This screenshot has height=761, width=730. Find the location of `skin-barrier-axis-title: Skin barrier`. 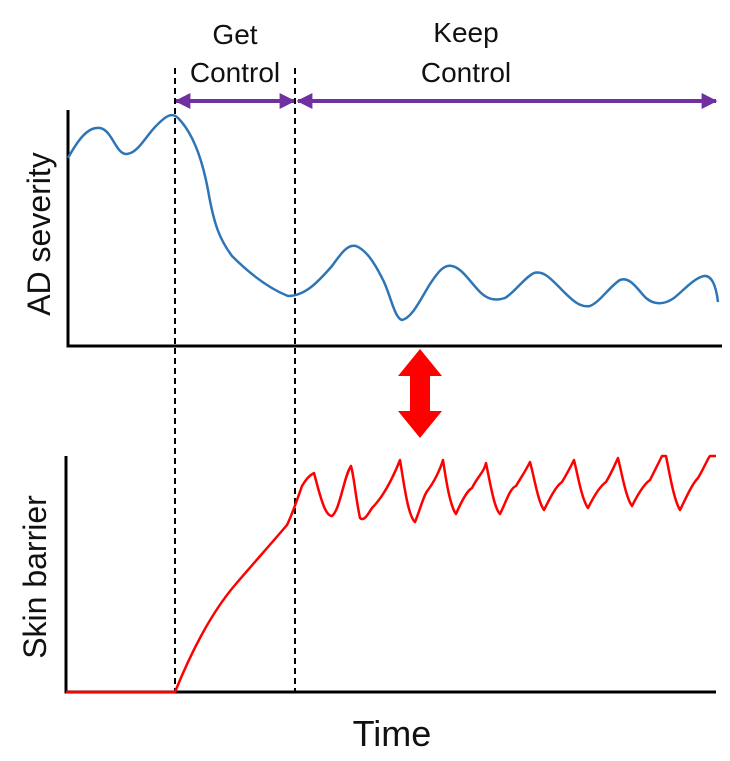

skin-barrier-axis-title: Skin barrier is located at coordinates (35, 577).